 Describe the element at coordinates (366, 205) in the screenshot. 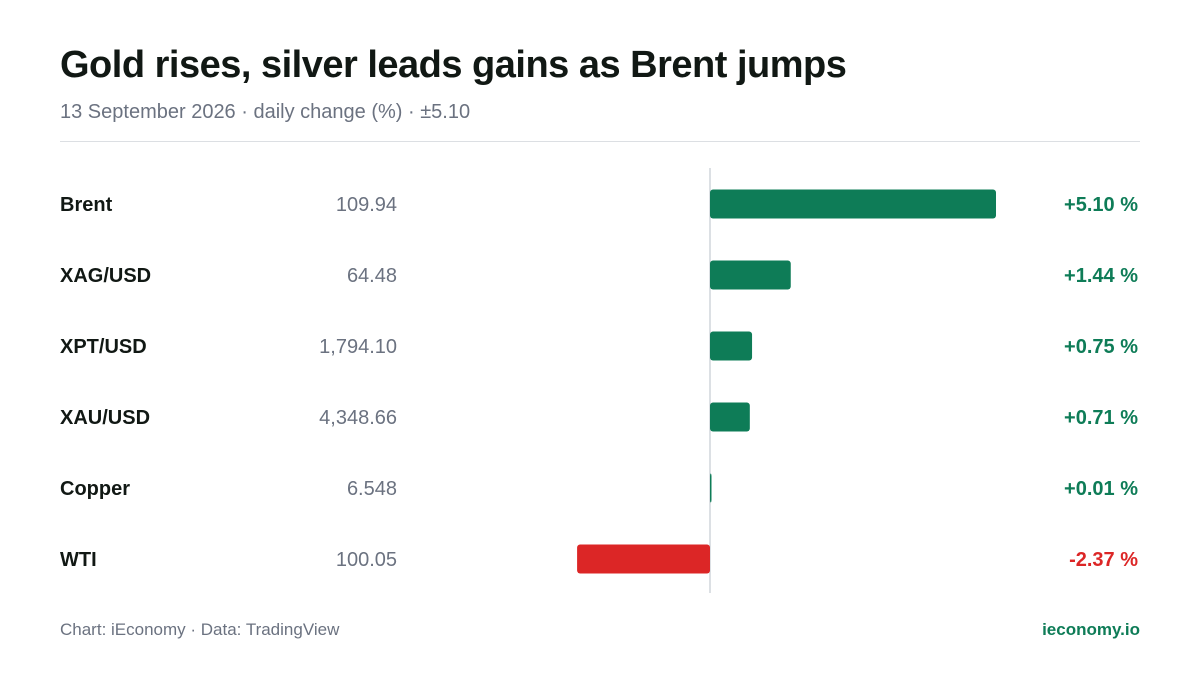

I see `price-value: 109.94` at that location.